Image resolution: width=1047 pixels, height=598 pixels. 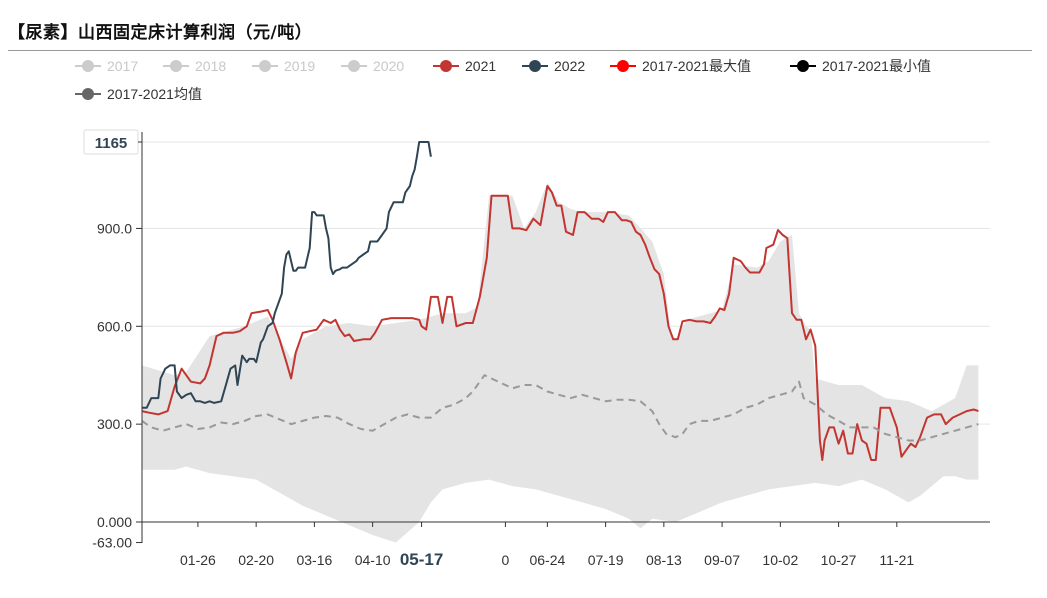 What do you see at coordinates (114, 424) in the screenshot?
I see `y-tick-label: 300.0` at bounding box center [114, 424].